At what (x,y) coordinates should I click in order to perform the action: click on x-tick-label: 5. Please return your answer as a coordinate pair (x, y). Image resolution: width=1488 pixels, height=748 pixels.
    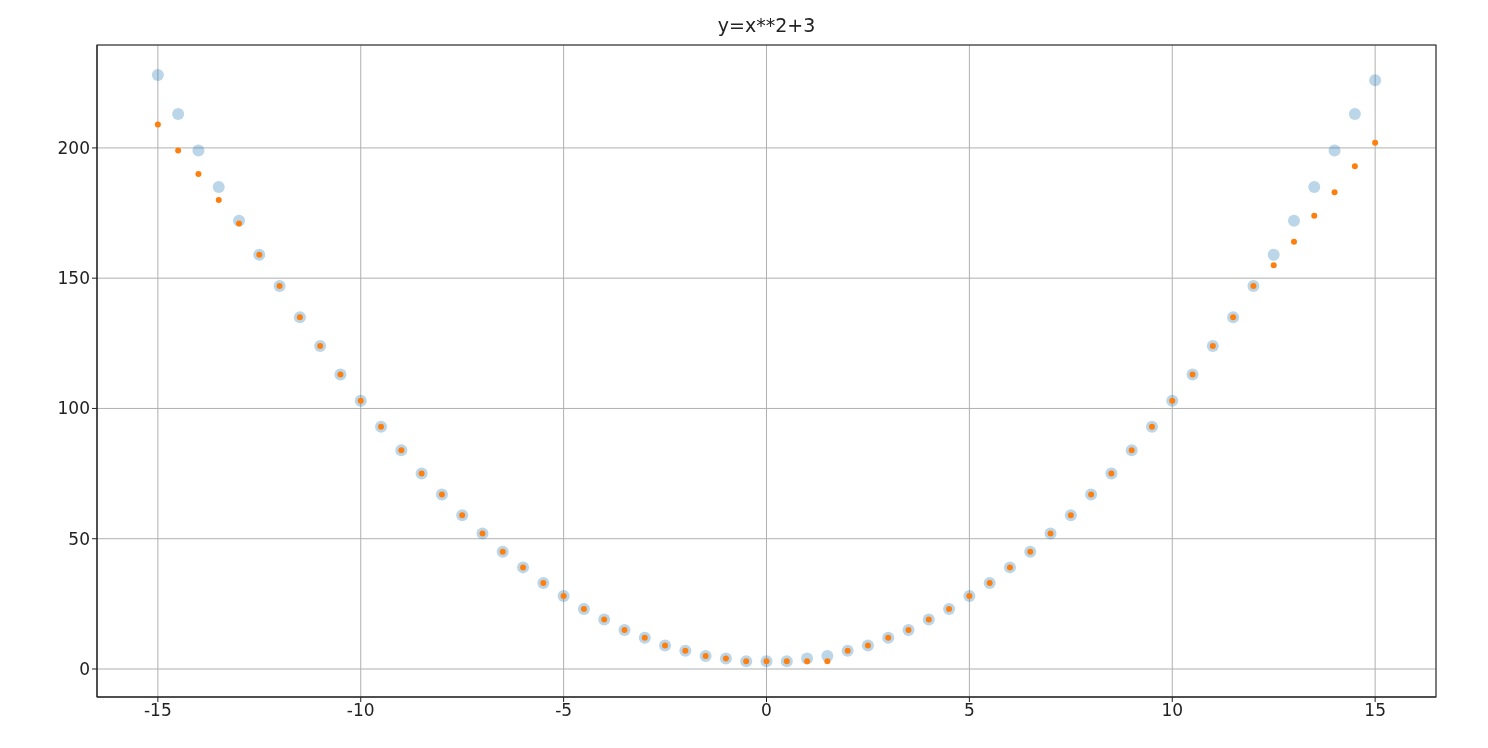
    Looking at the image, I should click on (969, 710).